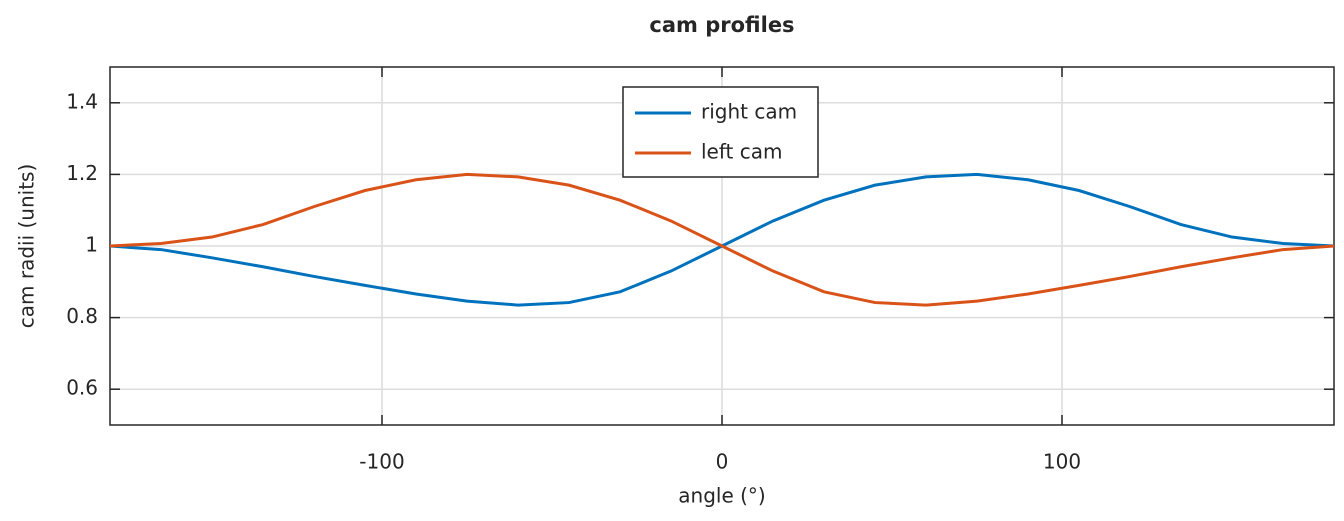 The height and width of the screenshot is (521, 1344). Describe the element at coordinates (82, 101) in the screenshot. I see `y-tick-label: 1.4` at that location.